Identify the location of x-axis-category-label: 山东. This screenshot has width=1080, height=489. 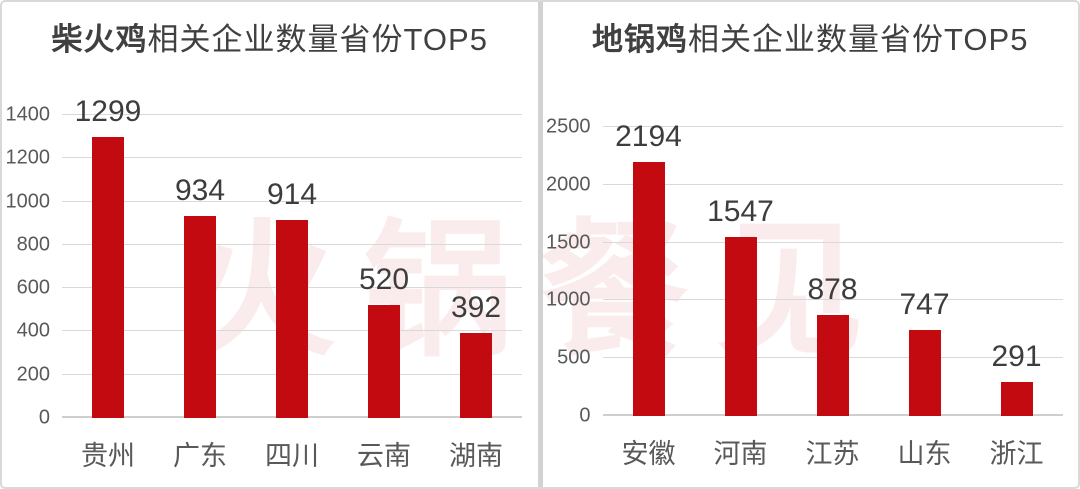
(924, 454).